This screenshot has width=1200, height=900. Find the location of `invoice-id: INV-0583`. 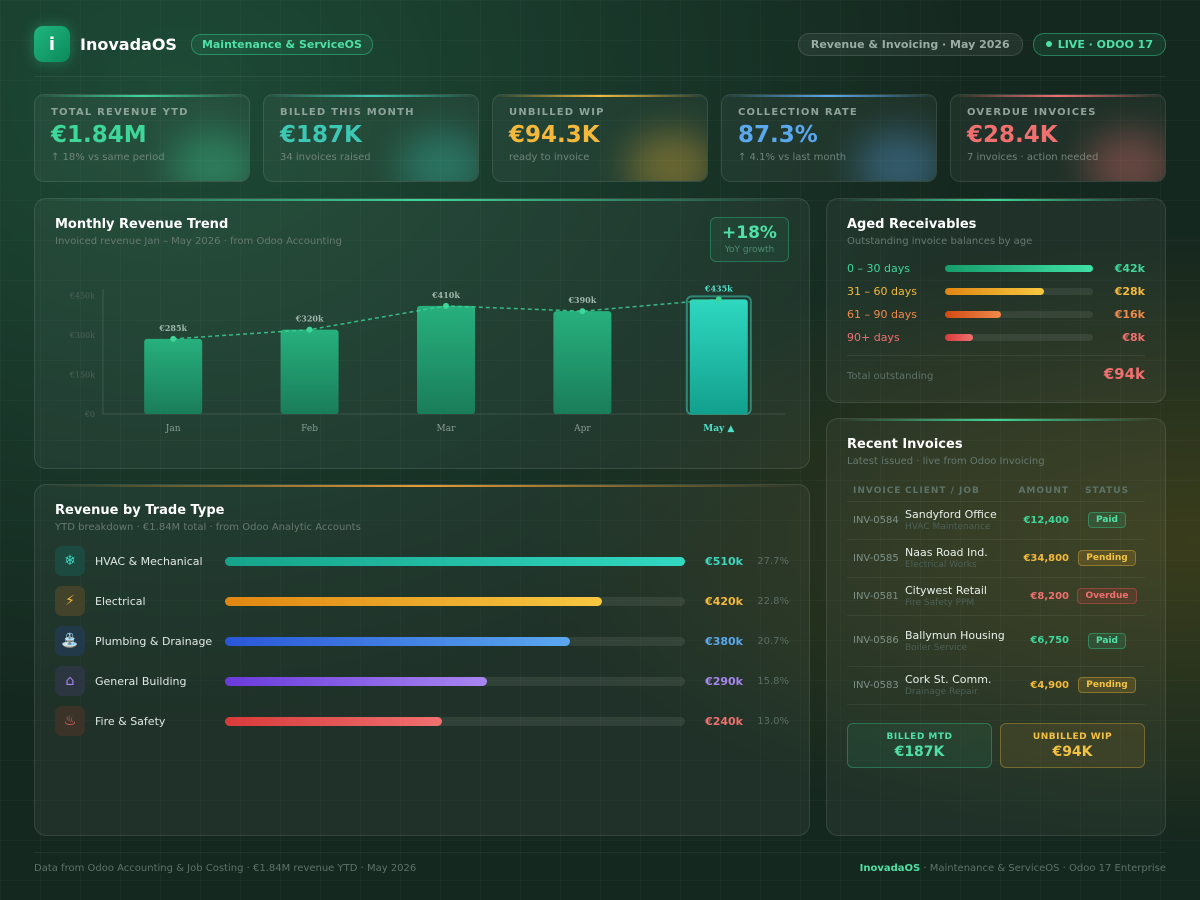

invoice-id: INV-0583 is located at coordinates (876, 685).